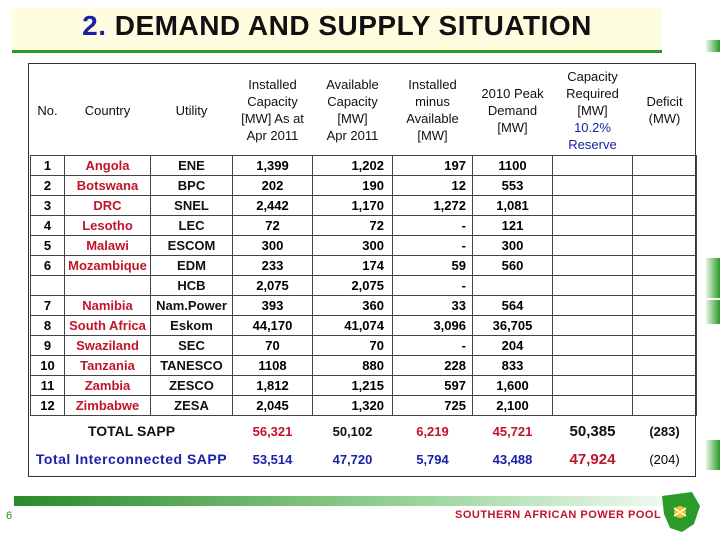 This screenshot has height=540, width=720. I want to click on footer-org-name: SOUTHERN AFRICAN POWER POOL, so click(558, 515).